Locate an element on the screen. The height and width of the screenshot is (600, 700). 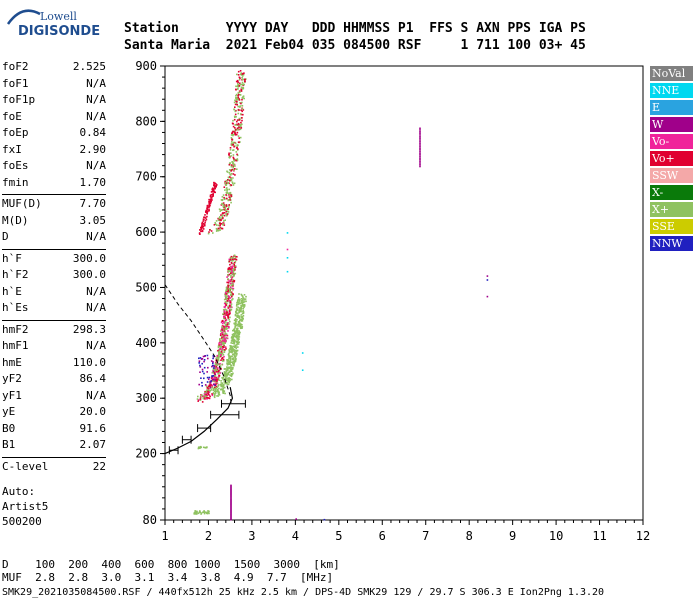
param-value: 0.84 is located at coordinates (93, 132).